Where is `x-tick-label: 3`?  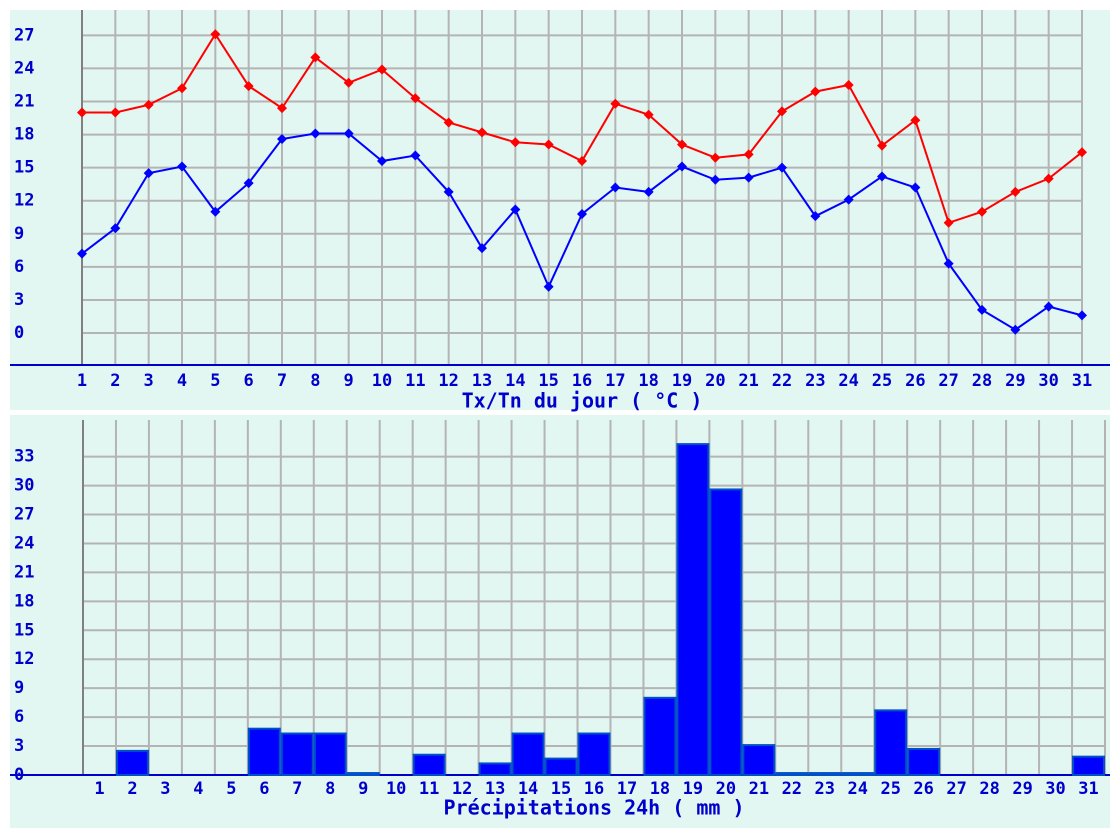 x-tick-label: 3 is located at coordinates (165, 789).